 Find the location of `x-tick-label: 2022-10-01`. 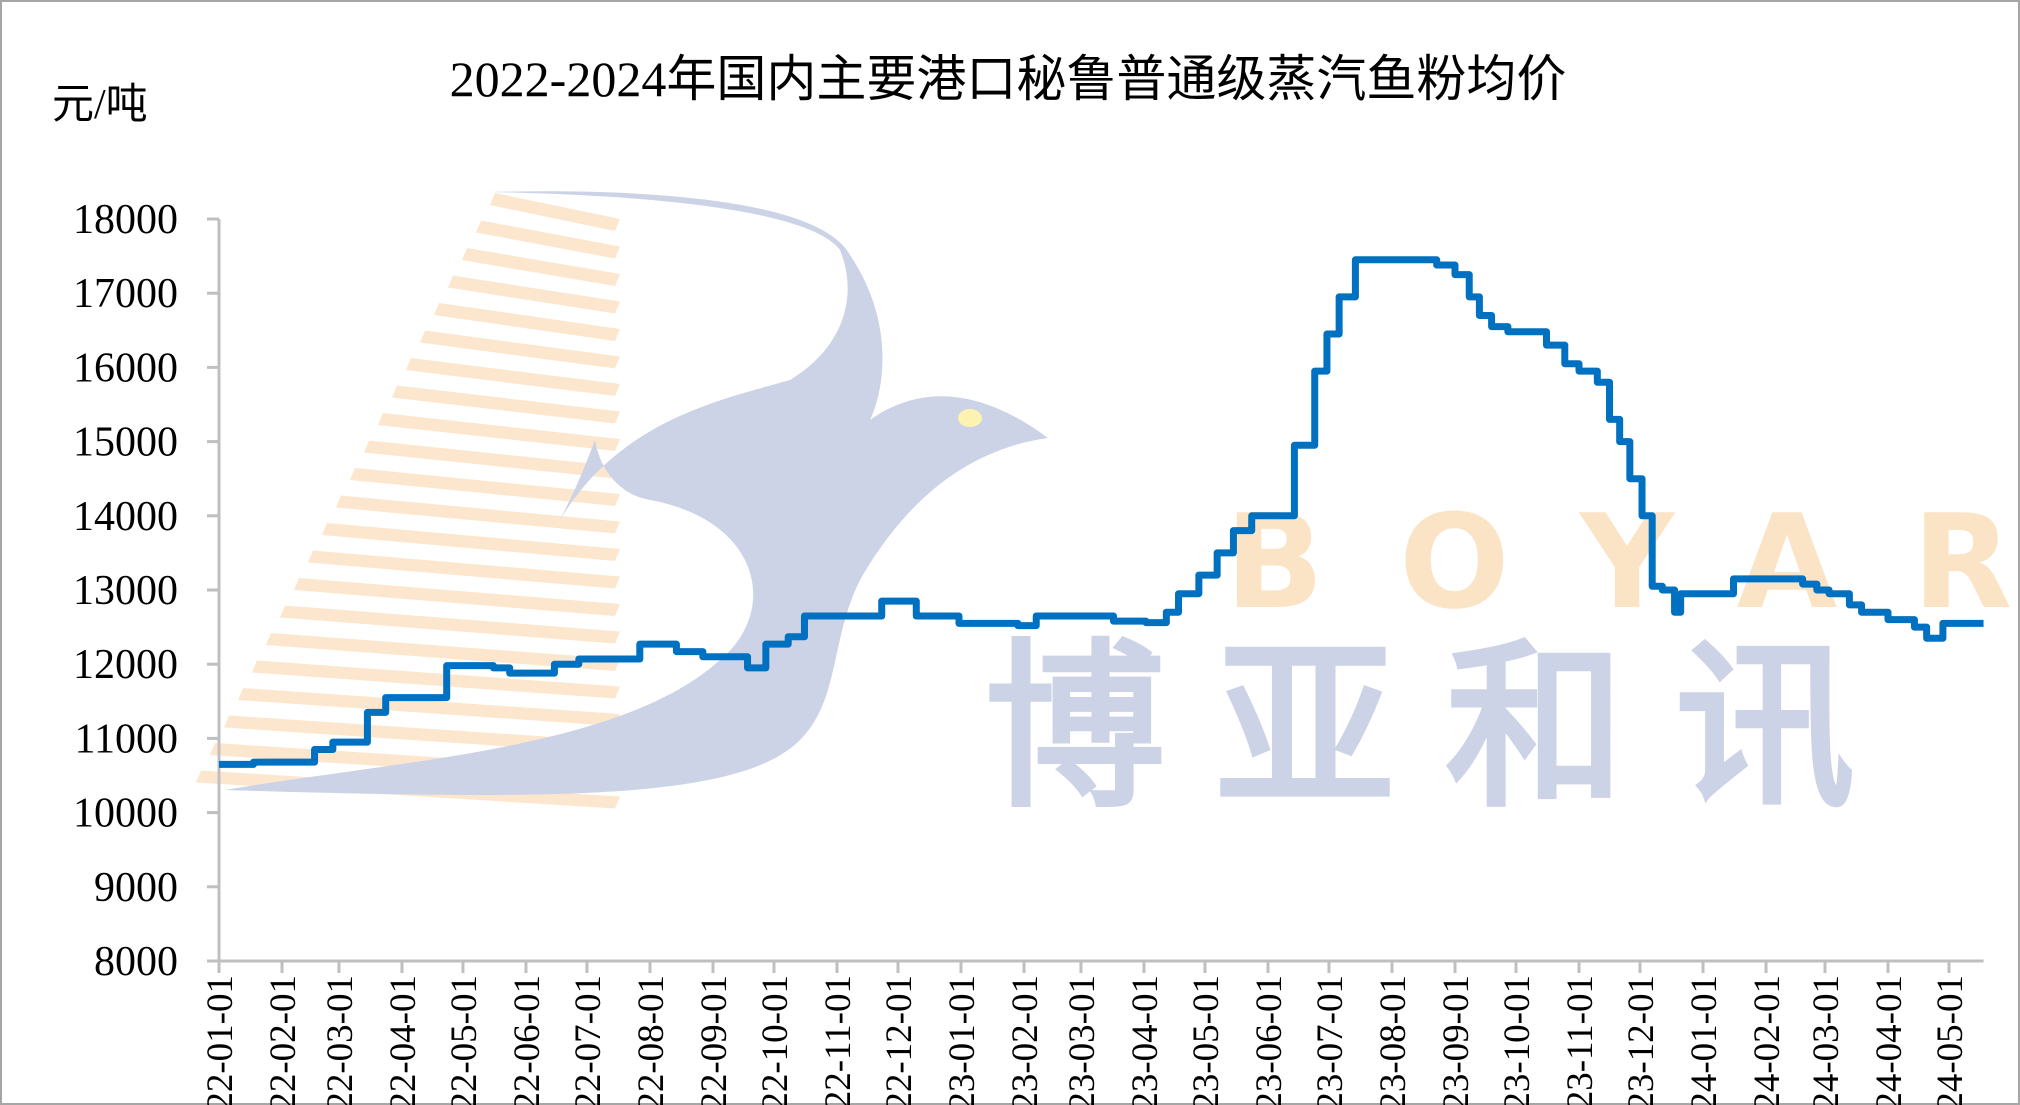

x-tick-label: 2022-10-01 is located at coordinates (775, 1040).